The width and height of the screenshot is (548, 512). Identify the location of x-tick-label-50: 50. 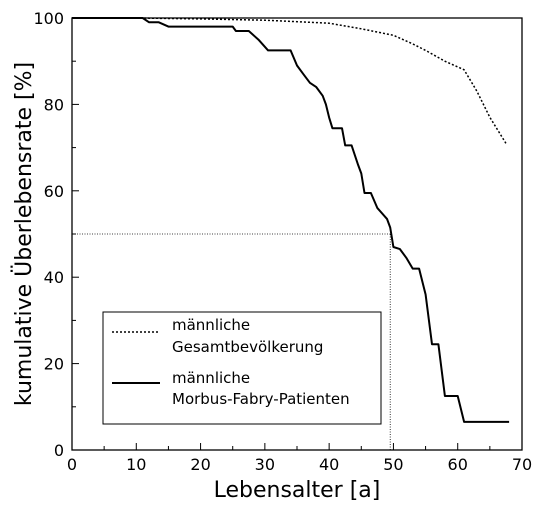
(393, 464).